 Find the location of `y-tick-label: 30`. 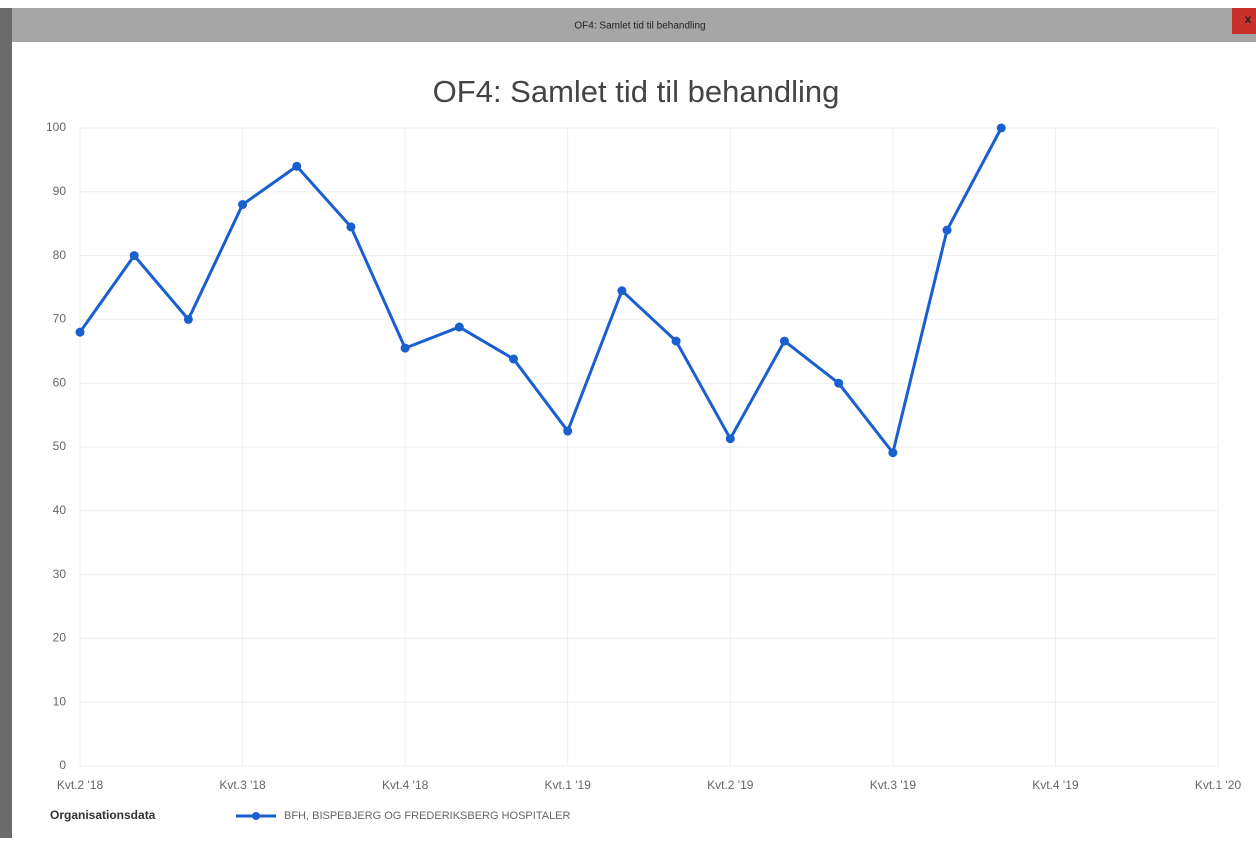

y-tick-label: 30 is located at coordinates (60, 574).